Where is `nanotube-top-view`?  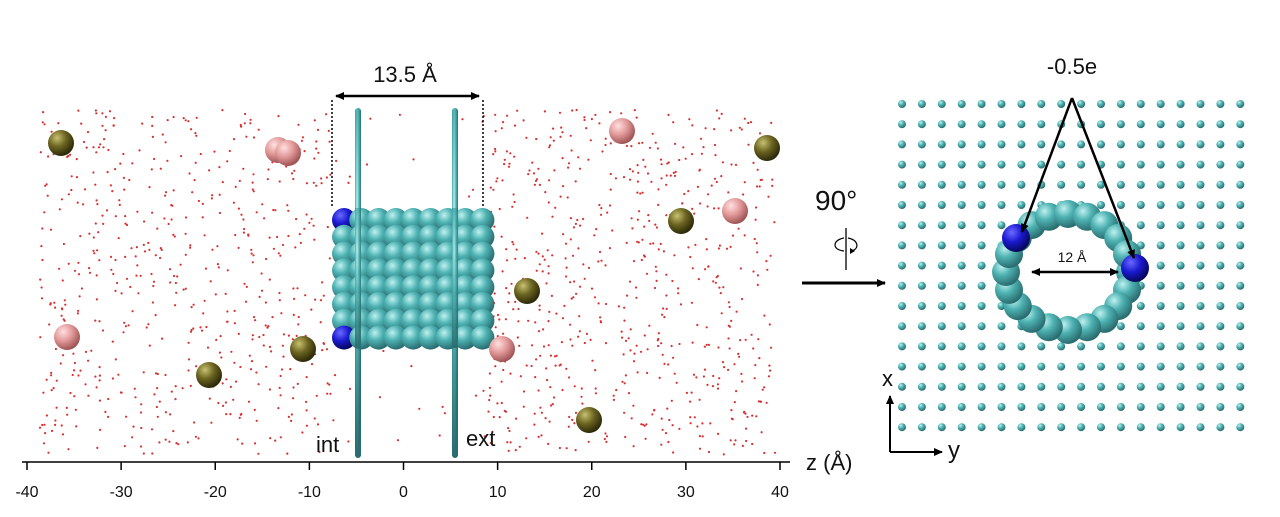 nanotube-top-view is located at coordinates (1070, 272).